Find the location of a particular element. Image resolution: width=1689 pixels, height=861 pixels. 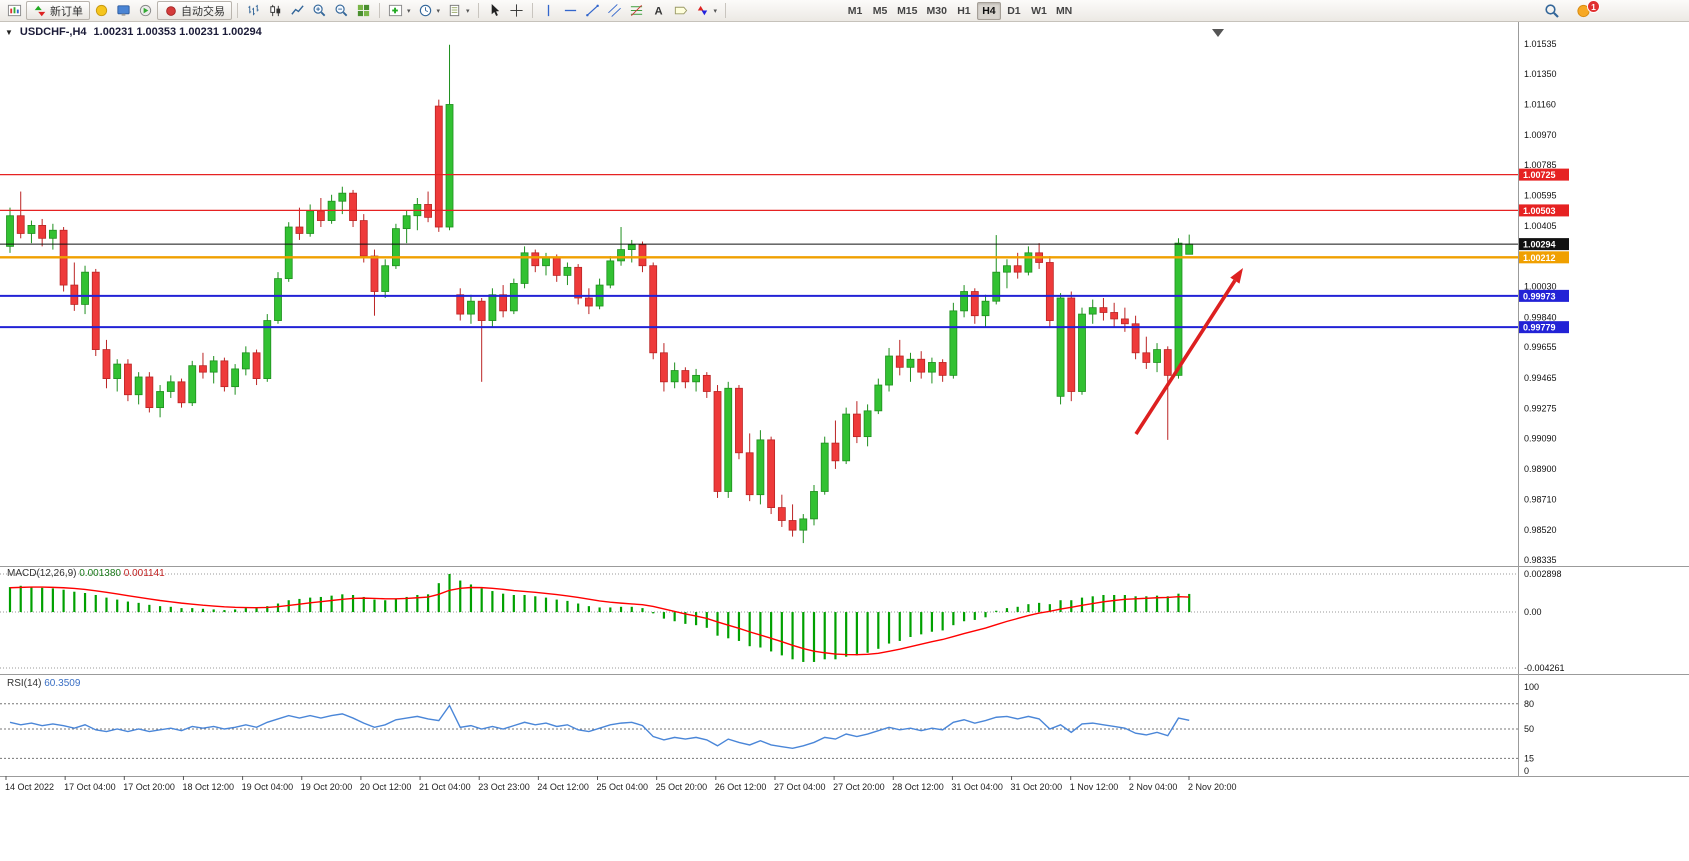

template-icon is located at coordinates (454, 10).